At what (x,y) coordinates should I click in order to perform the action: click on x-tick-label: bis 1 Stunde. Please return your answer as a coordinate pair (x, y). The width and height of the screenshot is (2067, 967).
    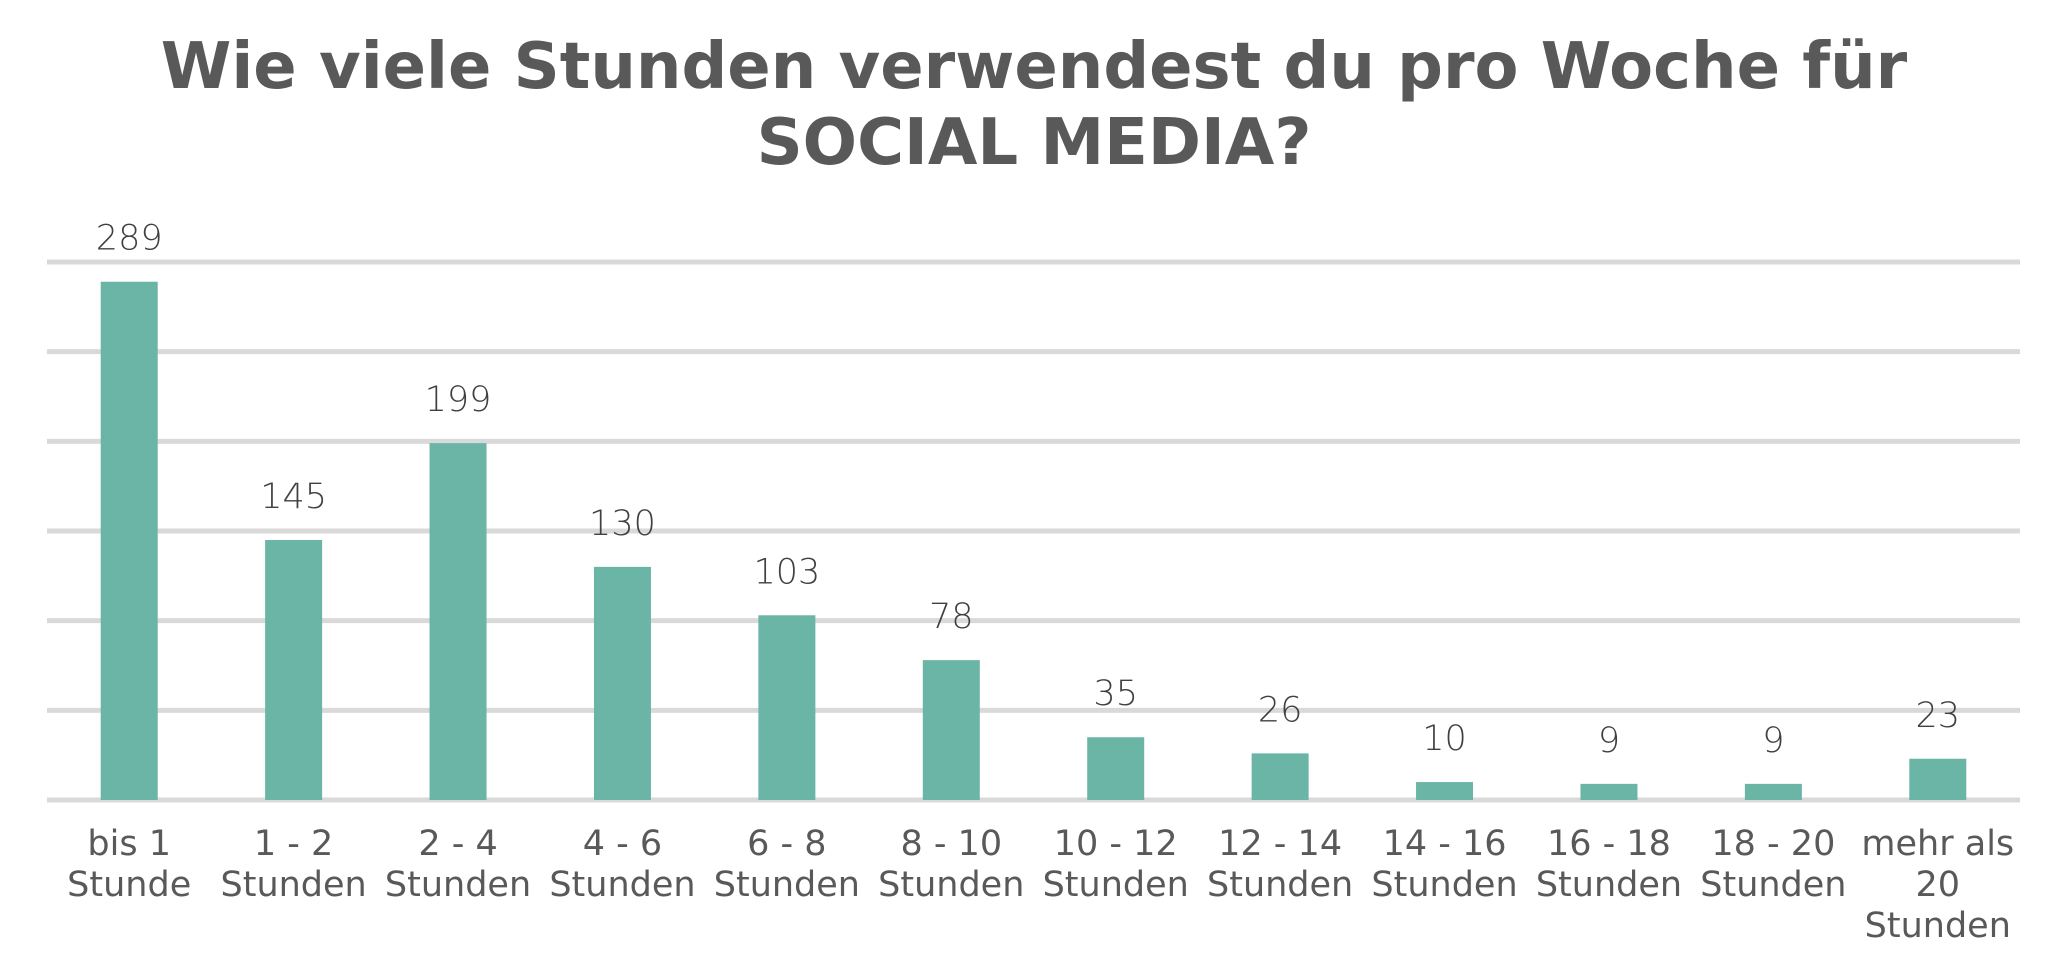
    Looking at the image, I should click on (129, 864).